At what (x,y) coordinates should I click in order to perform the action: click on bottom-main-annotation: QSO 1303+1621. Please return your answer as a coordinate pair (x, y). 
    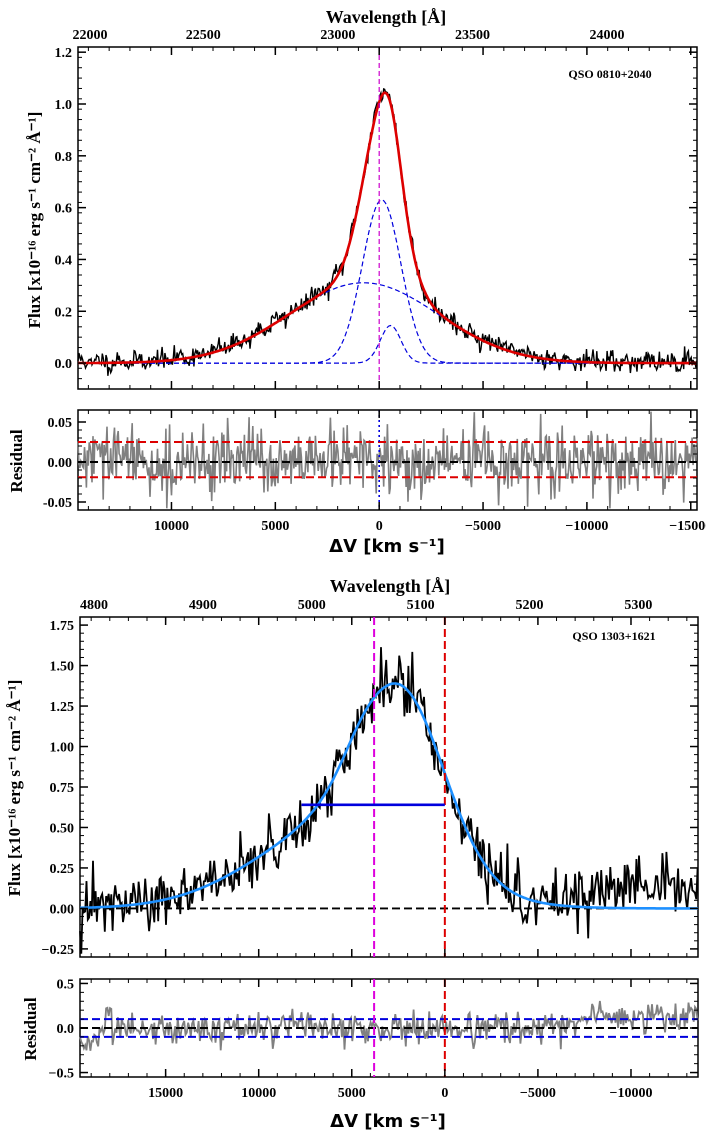
    Looking at the image, I should click on (613, 636).